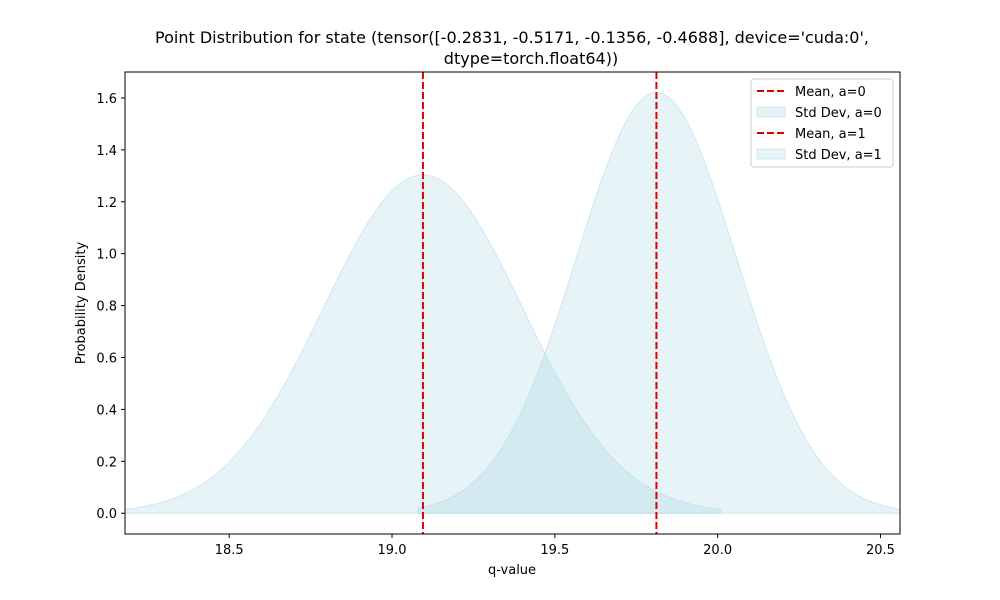 Image resolution: width=1000 pixels, height=600 pixels. Describe the element at coordinates (830, 92) in the screenshot. I see `legend-entry-label: Mean, a=0` at that location.